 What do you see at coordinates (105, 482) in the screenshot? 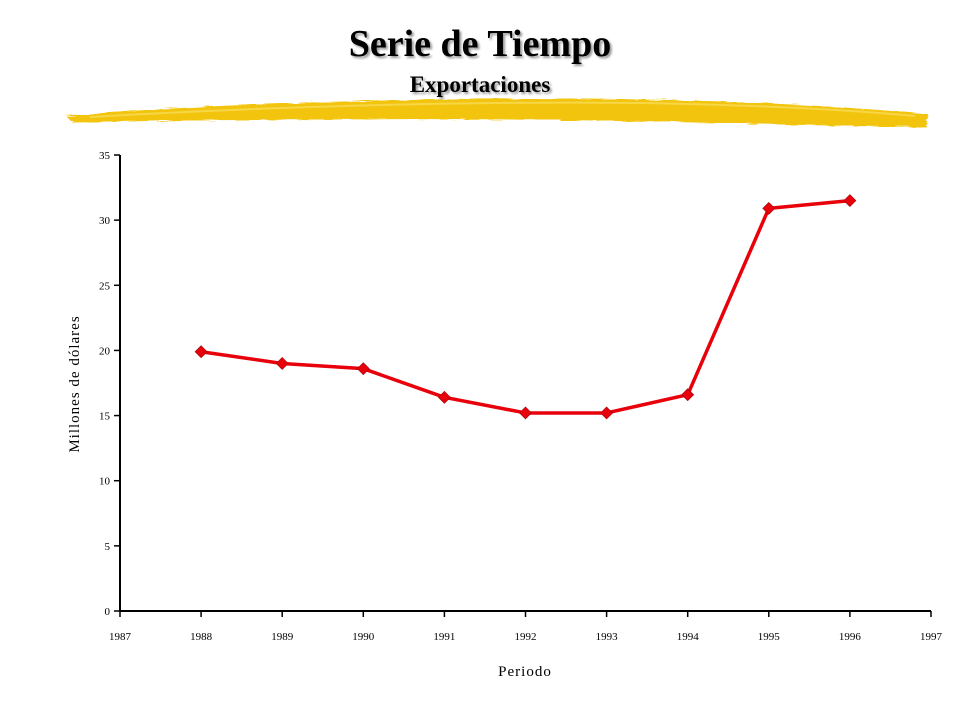
I see `y-tick-label: 10` at bounding box center [105, 482].